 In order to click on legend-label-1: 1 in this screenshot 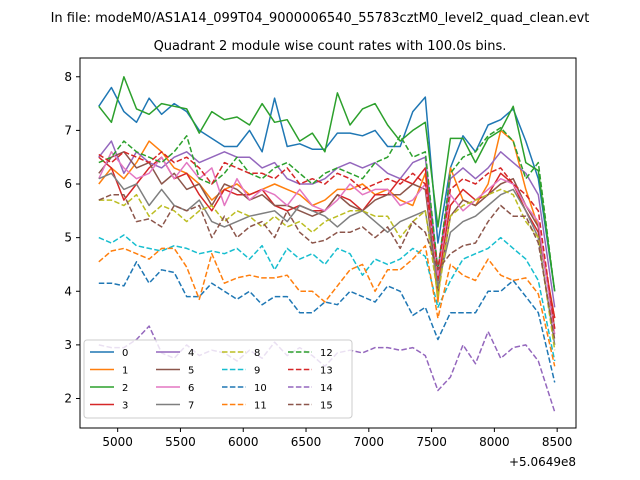, I will do `click(125, 371)`.